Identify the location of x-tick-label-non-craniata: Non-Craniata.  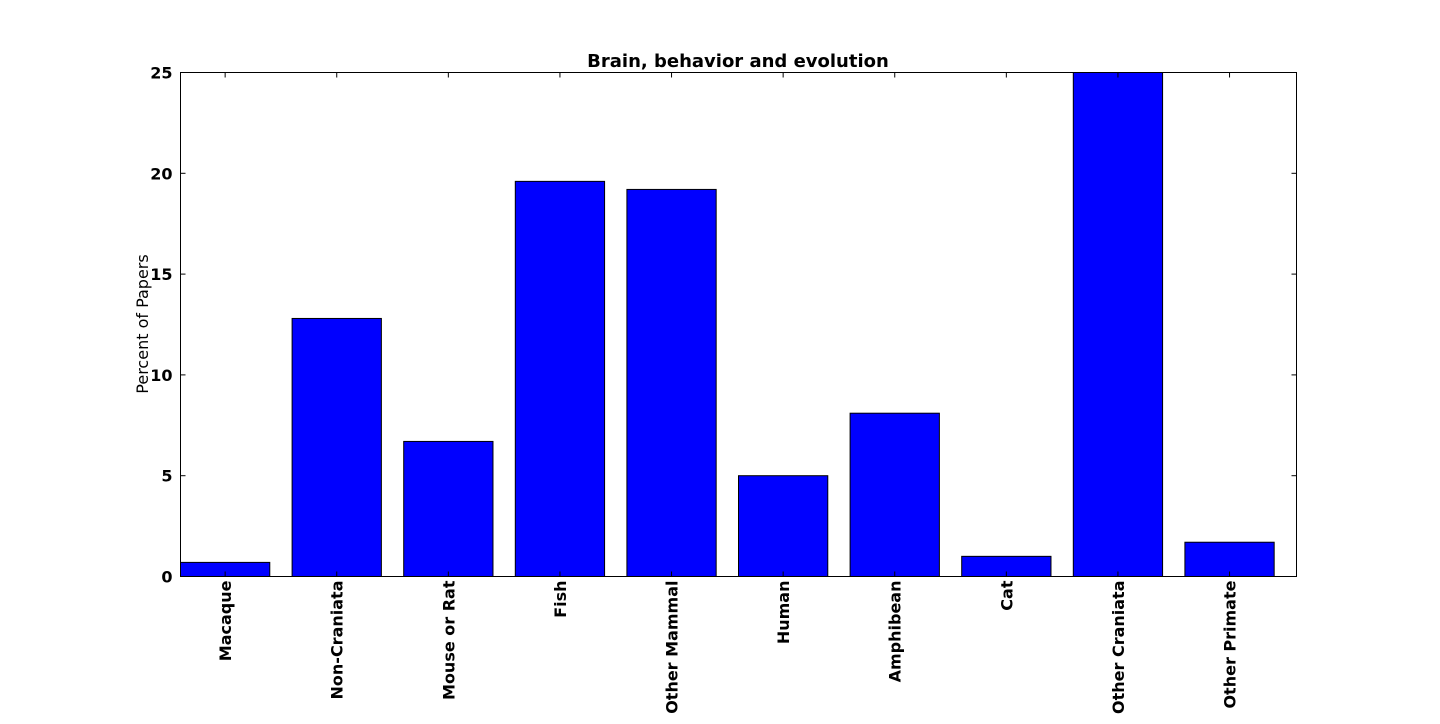
(337, 640).